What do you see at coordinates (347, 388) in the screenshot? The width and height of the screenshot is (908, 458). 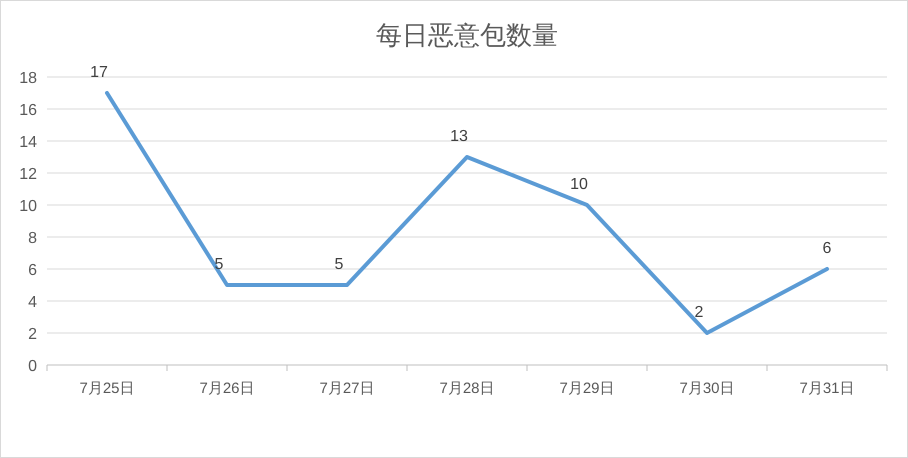 I see `x-tick-label: 7月27日` at bounding box center [347, 388].